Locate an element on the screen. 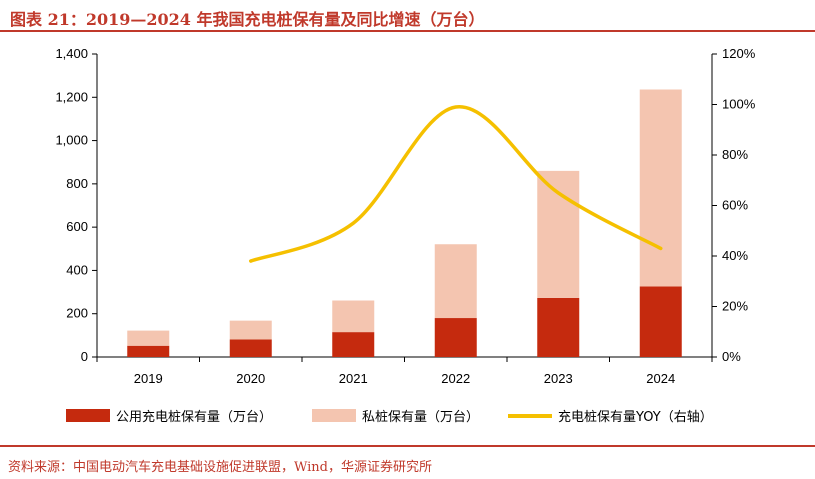 The height and width of the screenshot is (479, 815). x-tick-label: 2019 is located at coordinates (148, 378).